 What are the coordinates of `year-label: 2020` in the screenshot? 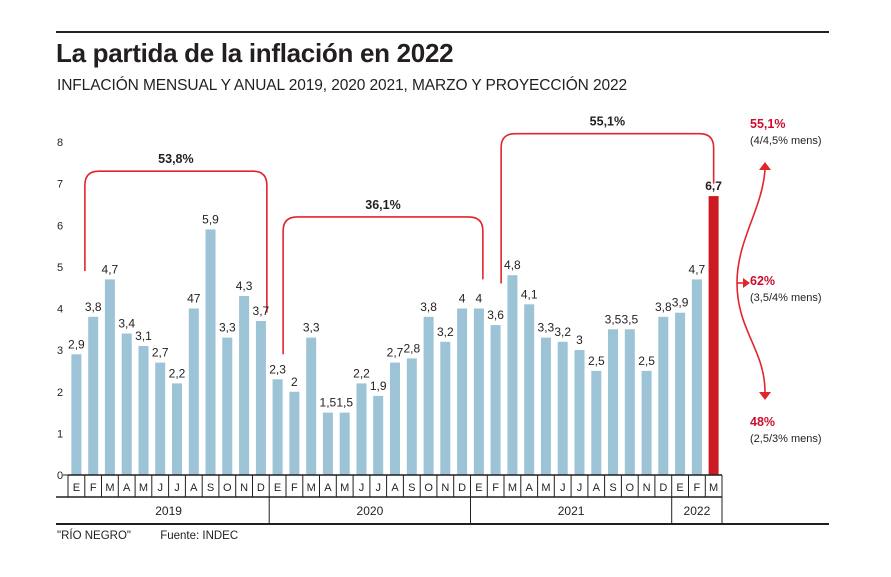 It's located at (370, 511).